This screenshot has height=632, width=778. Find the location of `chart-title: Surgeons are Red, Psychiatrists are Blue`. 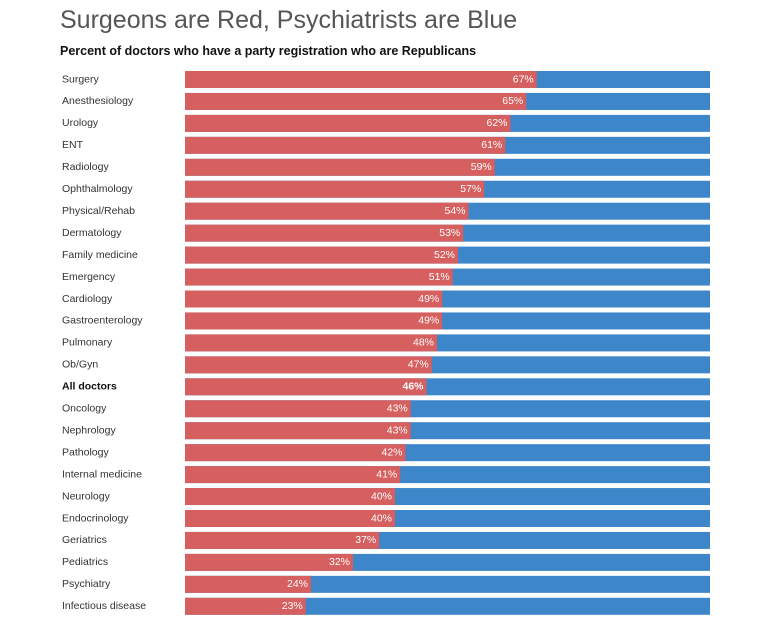

chart-title: Surgeons are Red, Psychiatrists are Blue is located at coordinates (289, 20).